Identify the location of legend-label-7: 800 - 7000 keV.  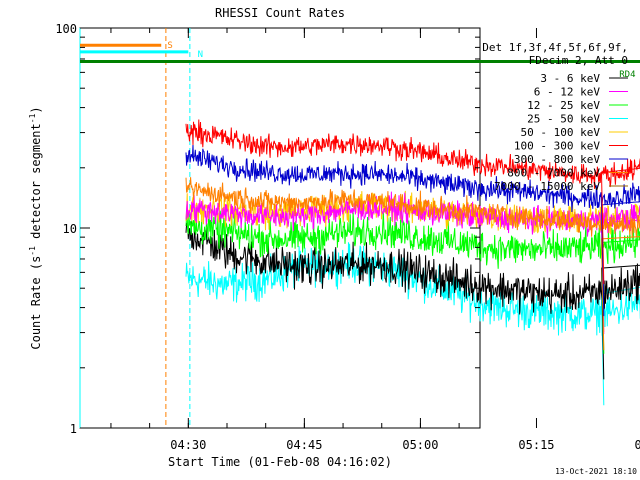
(553, 173).